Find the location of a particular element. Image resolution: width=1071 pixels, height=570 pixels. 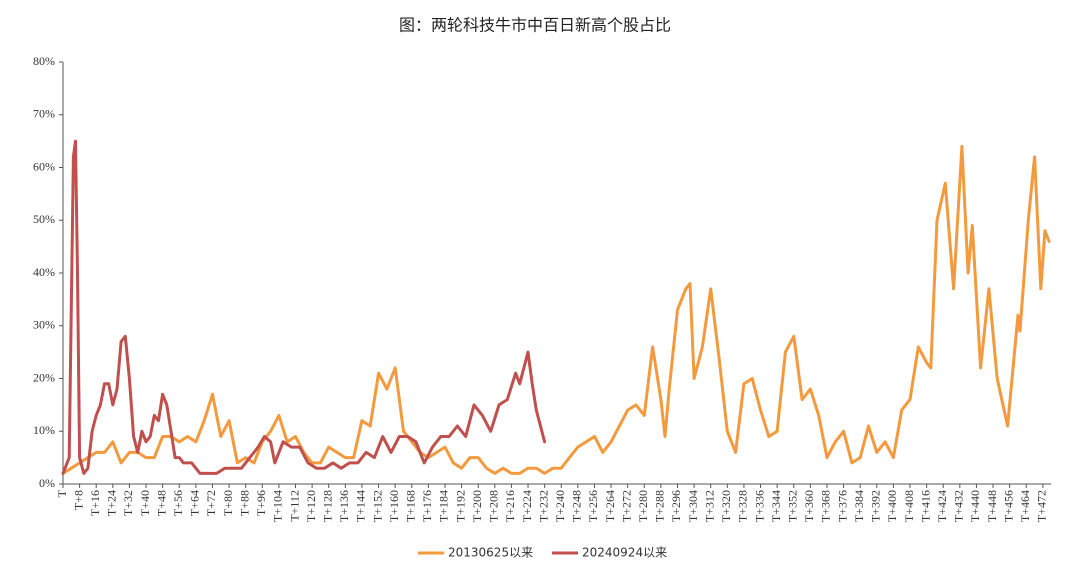

x-tick-label: T+184 is located at coordinates (444, 506).